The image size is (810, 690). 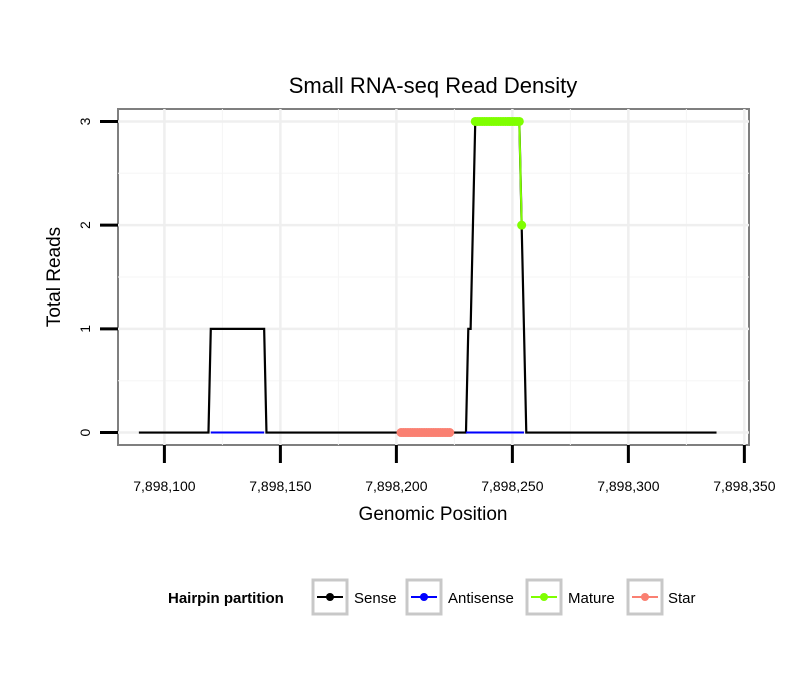 I want to click on y-axis-title: Total Reads, so click(x=54, y=277).